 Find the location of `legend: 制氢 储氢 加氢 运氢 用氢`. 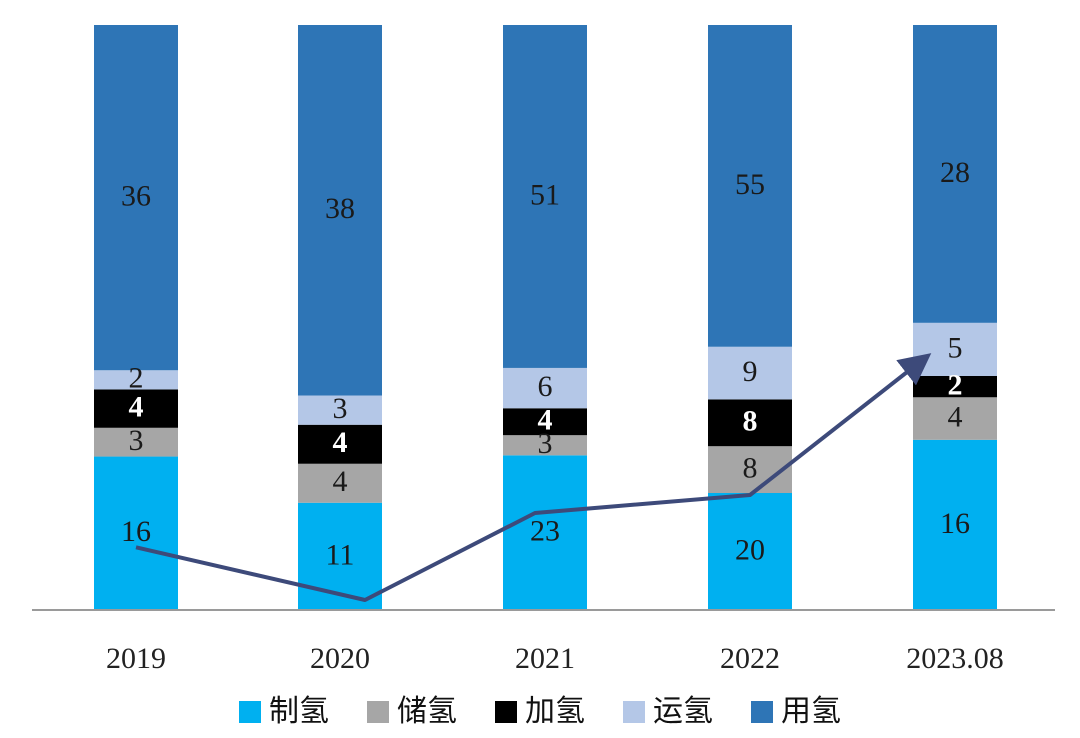

legend: 制氢 储氢 加氢 运氢 用氢 is located at coordinates (540, 712).